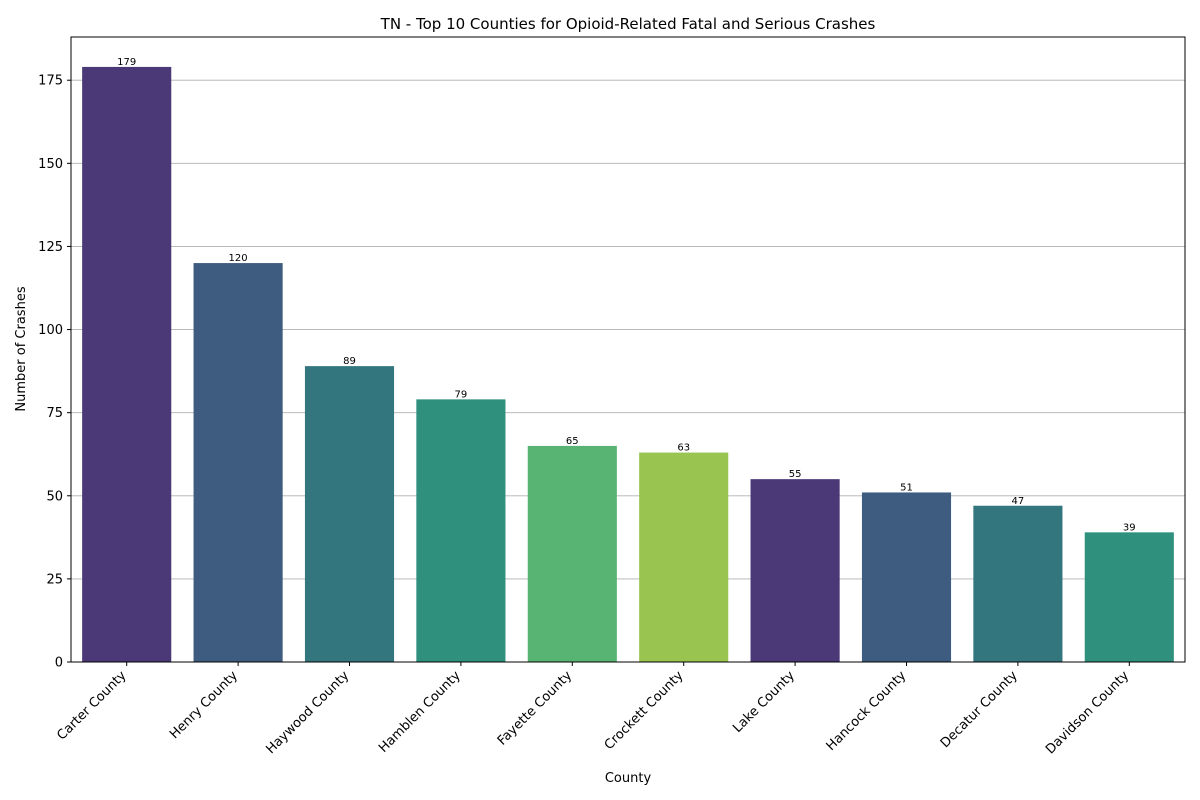 This screenshot has height=800, width=1200. What do you see at coordinates (683, 448) in the screenshot?
I see `bar-value-label: 63` at bounding box center [683, 448].